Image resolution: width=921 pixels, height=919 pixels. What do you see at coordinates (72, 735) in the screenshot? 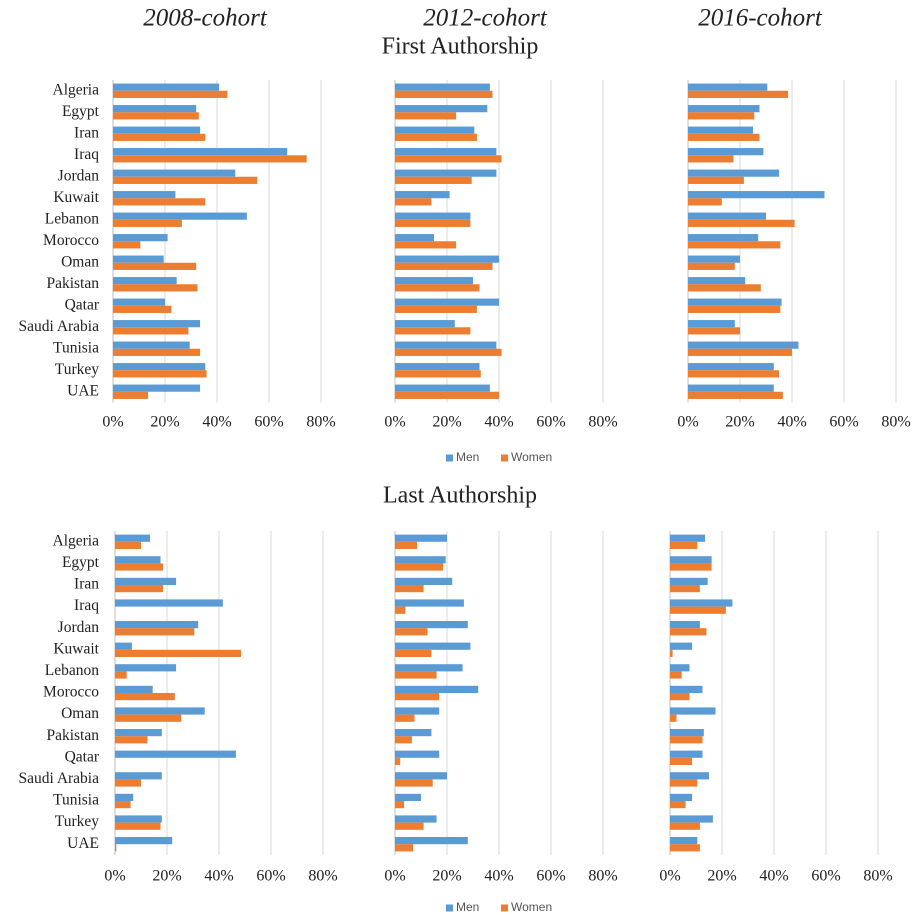
I see `category-label: Pakistan` at bounding box center [72, 735].